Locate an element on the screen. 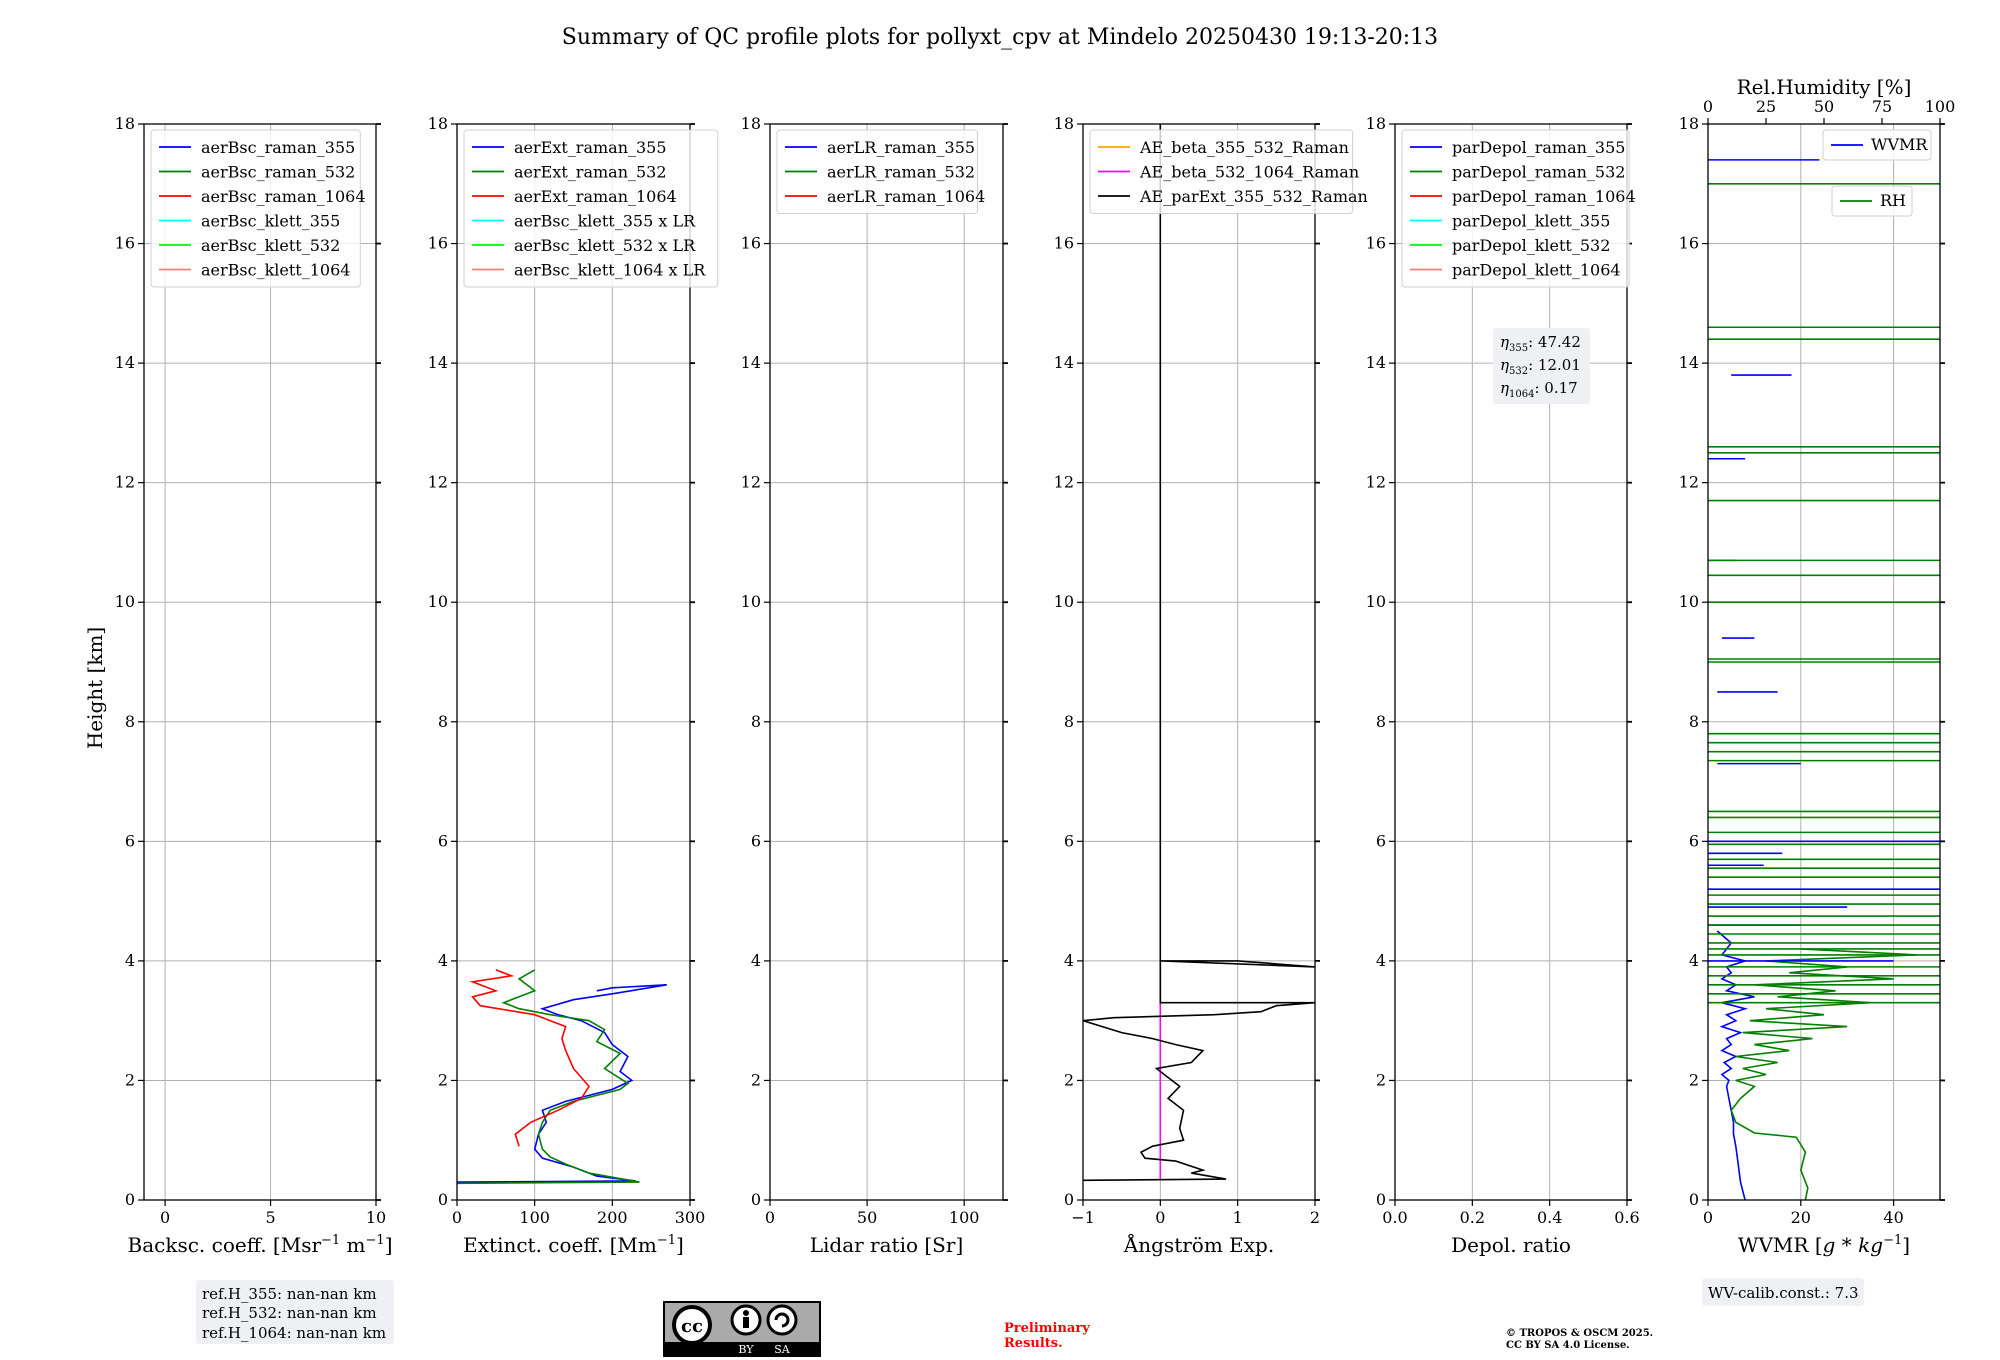  series-RH is located at coordinates (1823, 1074).